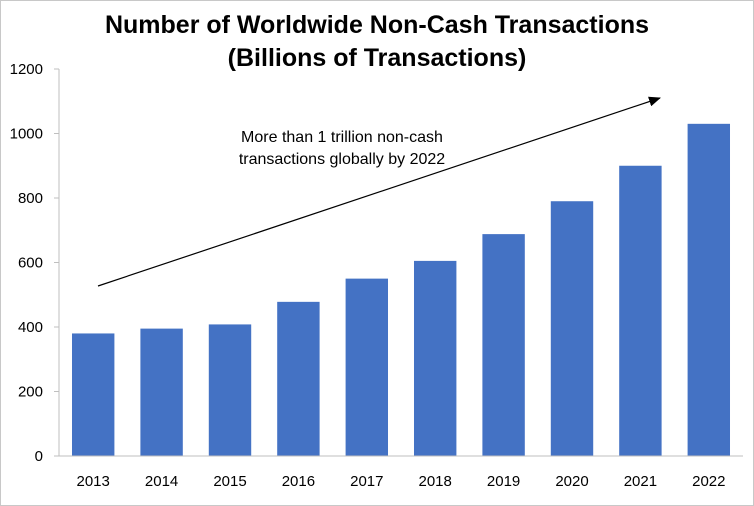 The image size is (754, 506). I want to click on bar-2015, so click(230, 390).